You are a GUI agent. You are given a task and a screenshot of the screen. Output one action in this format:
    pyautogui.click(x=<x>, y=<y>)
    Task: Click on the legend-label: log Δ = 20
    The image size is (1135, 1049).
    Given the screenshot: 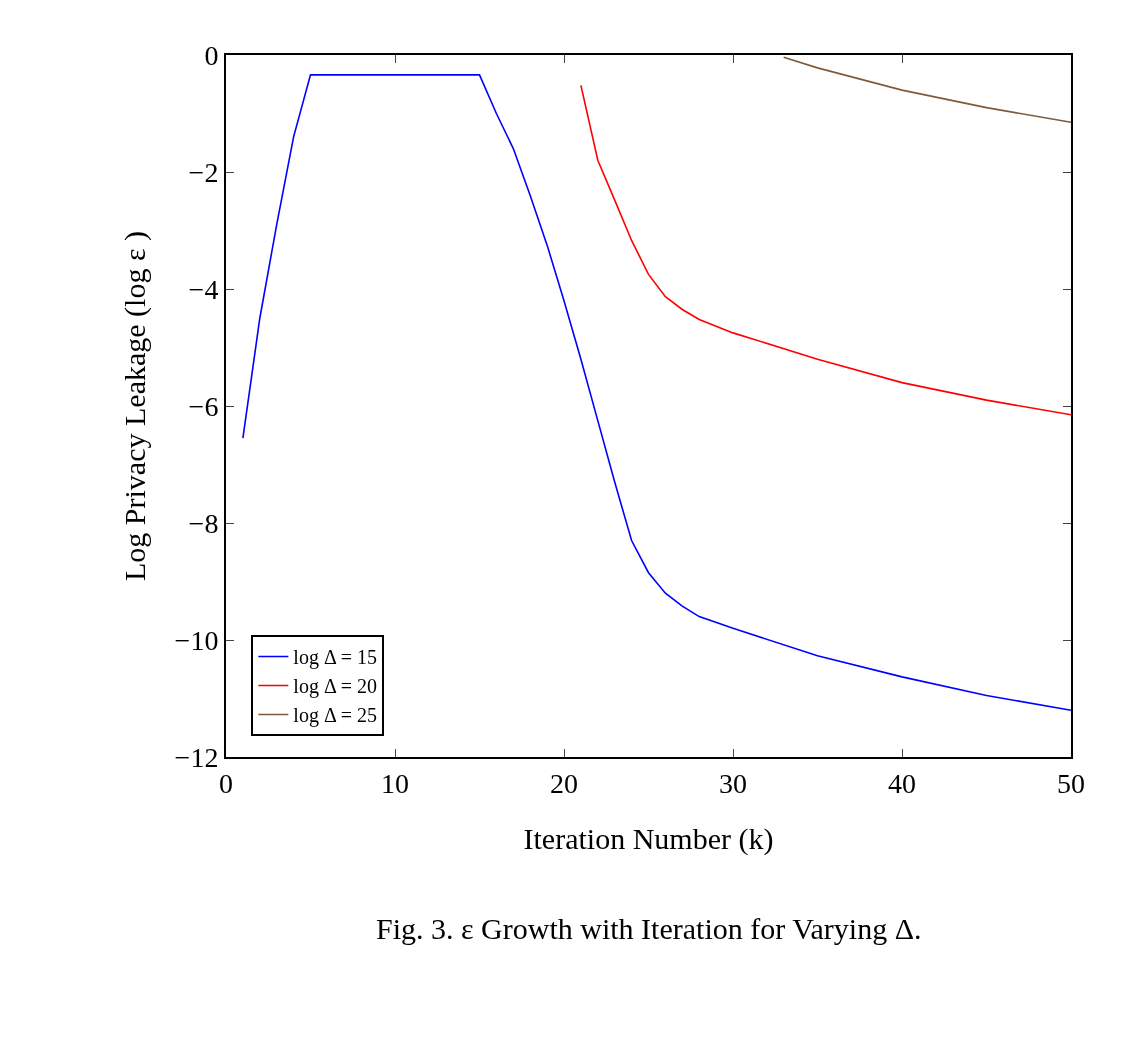 What is the action you would take?
    pyautogui.click(x=335, y=687)
    